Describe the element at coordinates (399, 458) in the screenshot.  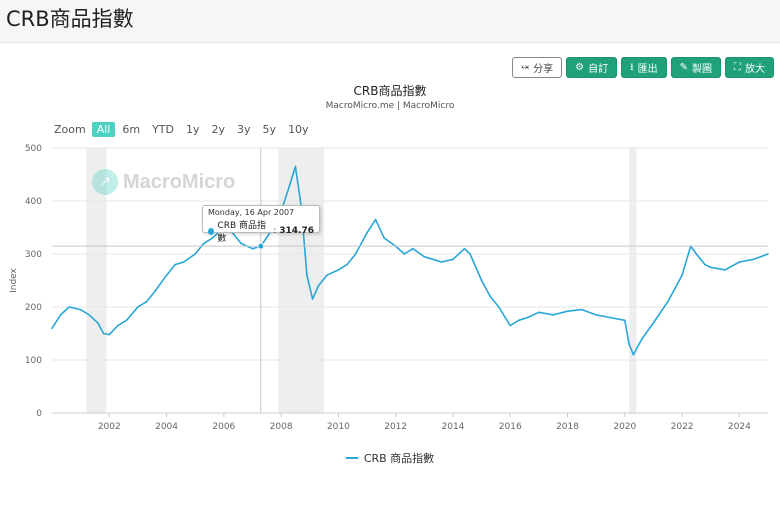
I see `legend-label: CRB 商品指數` at that location.